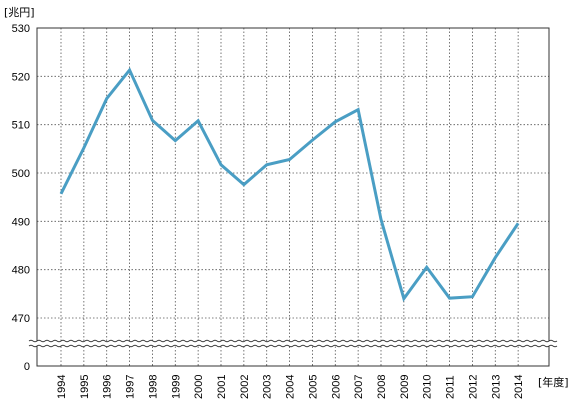 This screenshot has width=582, height=409. What do you see at coordinates (553, 382) in the screenshot?
I see `x-axis-unit-label: [年度]` at bounding box center [553, 382].